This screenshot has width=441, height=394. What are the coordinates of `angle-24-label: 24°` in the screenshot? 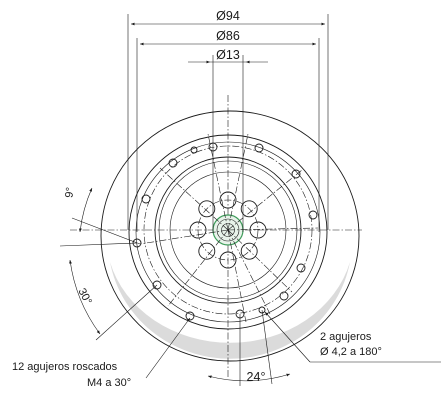 It's located at (256, 377).